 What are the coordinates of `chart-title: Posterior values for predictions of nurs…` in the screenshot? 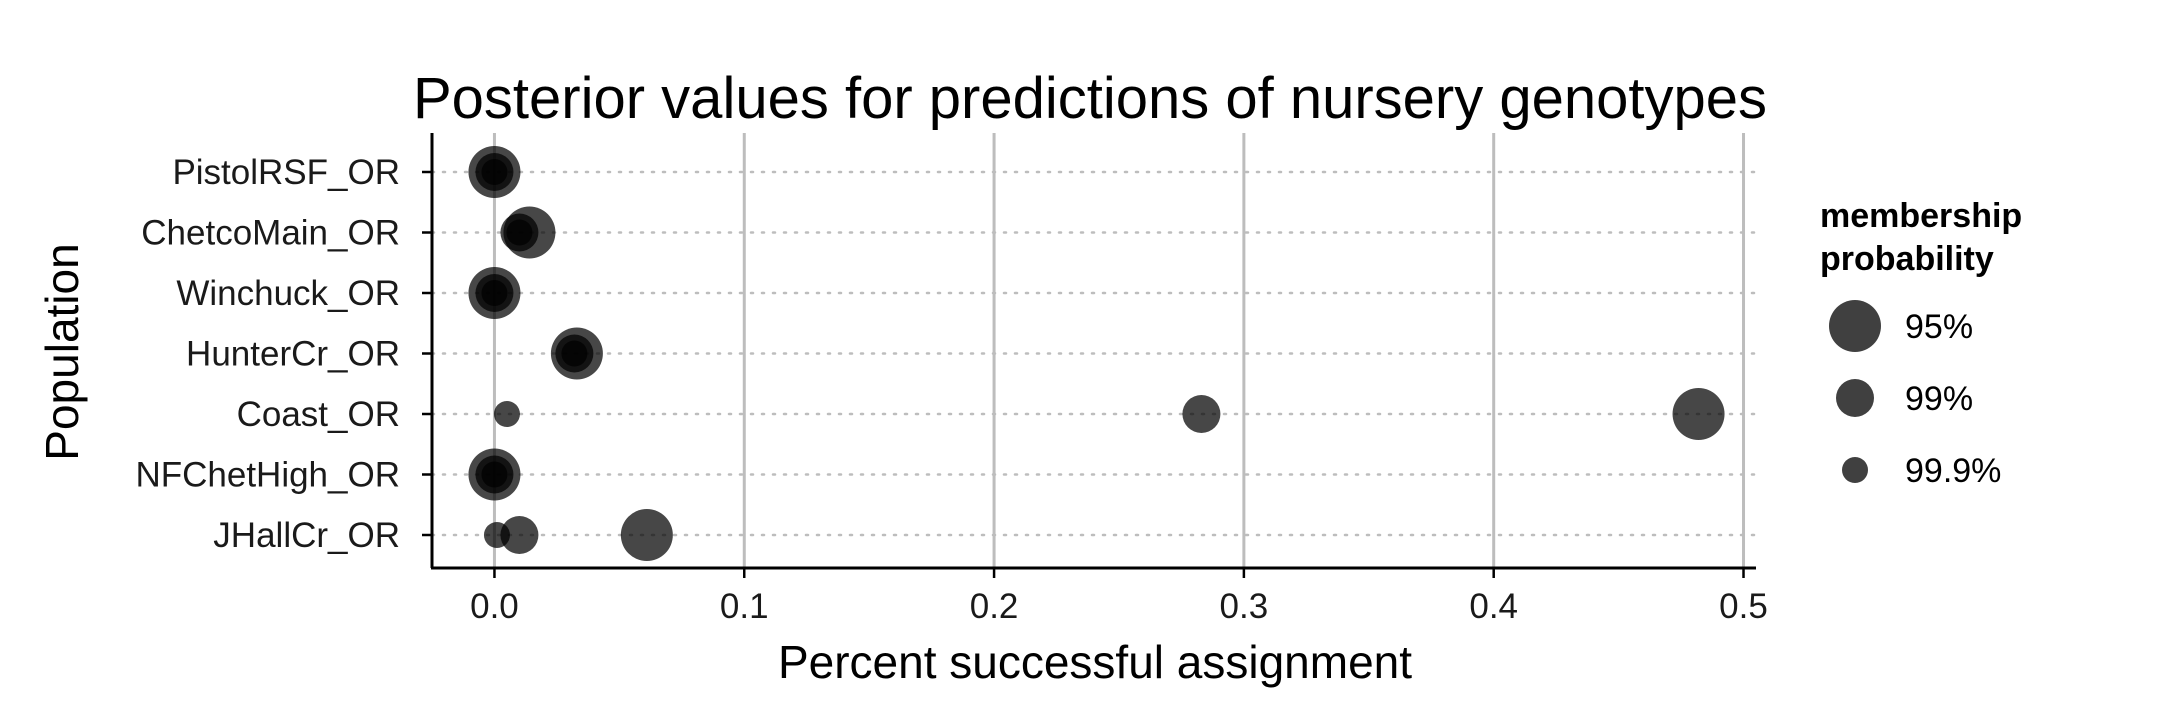 It's located at (1090, 98).